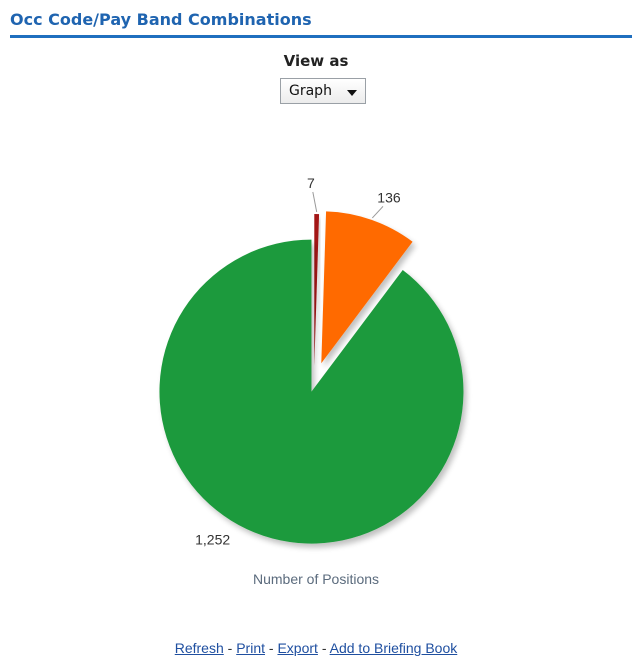  What do you see at coordinates (212, 539) in the screenshot?
I see `pie-data-label: 1,252` at bounding box center [212, 539].